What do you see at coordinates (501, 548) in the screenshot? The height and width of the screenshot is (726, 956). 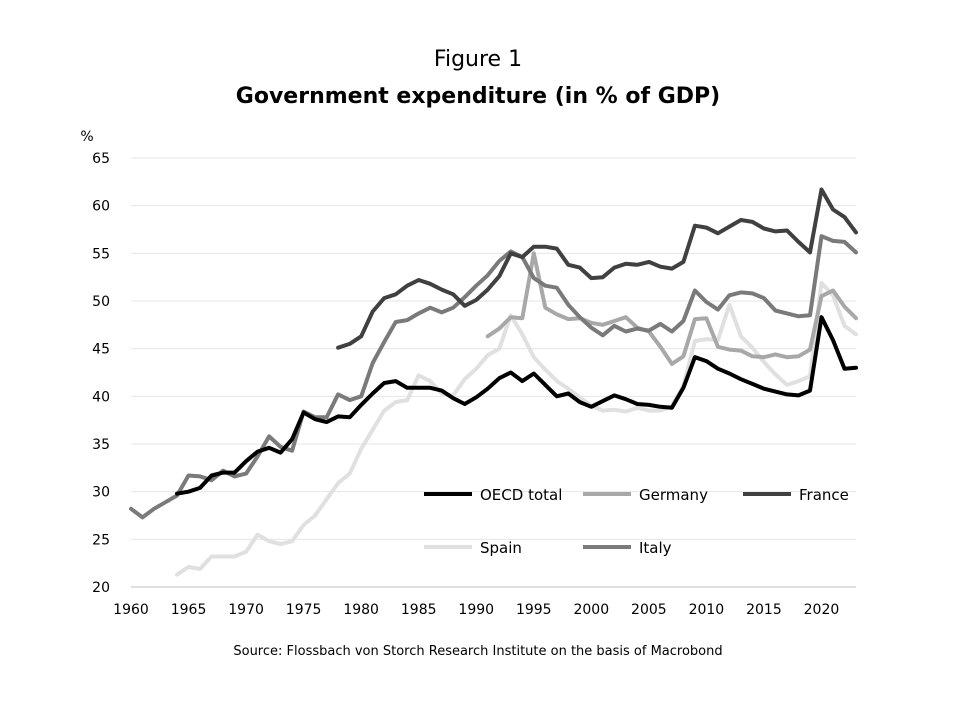 I see `legend-label-spain: Spain` at bounding box center [501, 548].